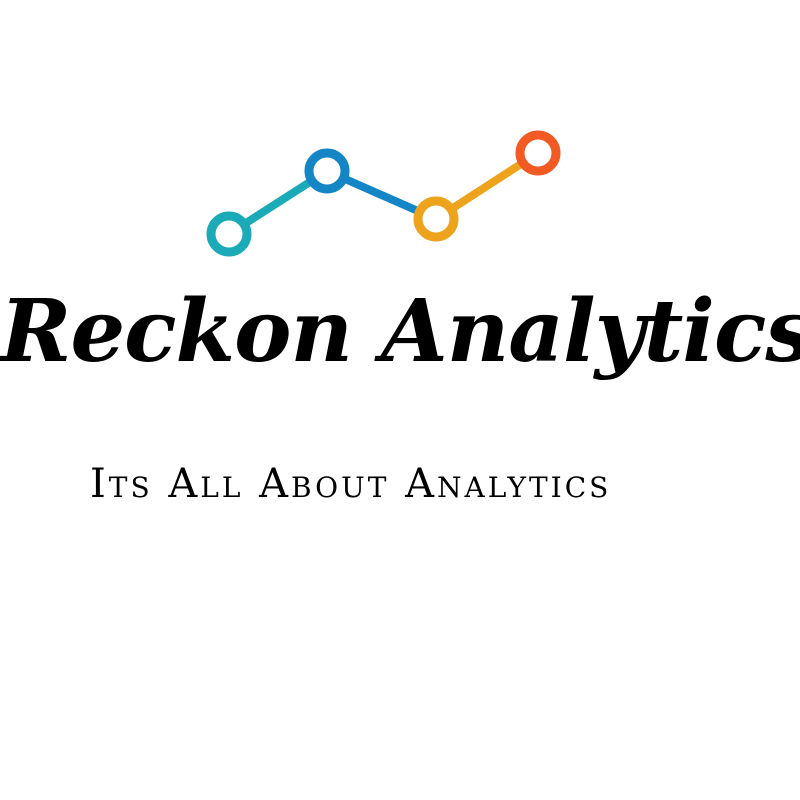  Describe the element at coordinates (400, 331) in the screenshot. I see `brand-name: Reckon Analytics` at that location.